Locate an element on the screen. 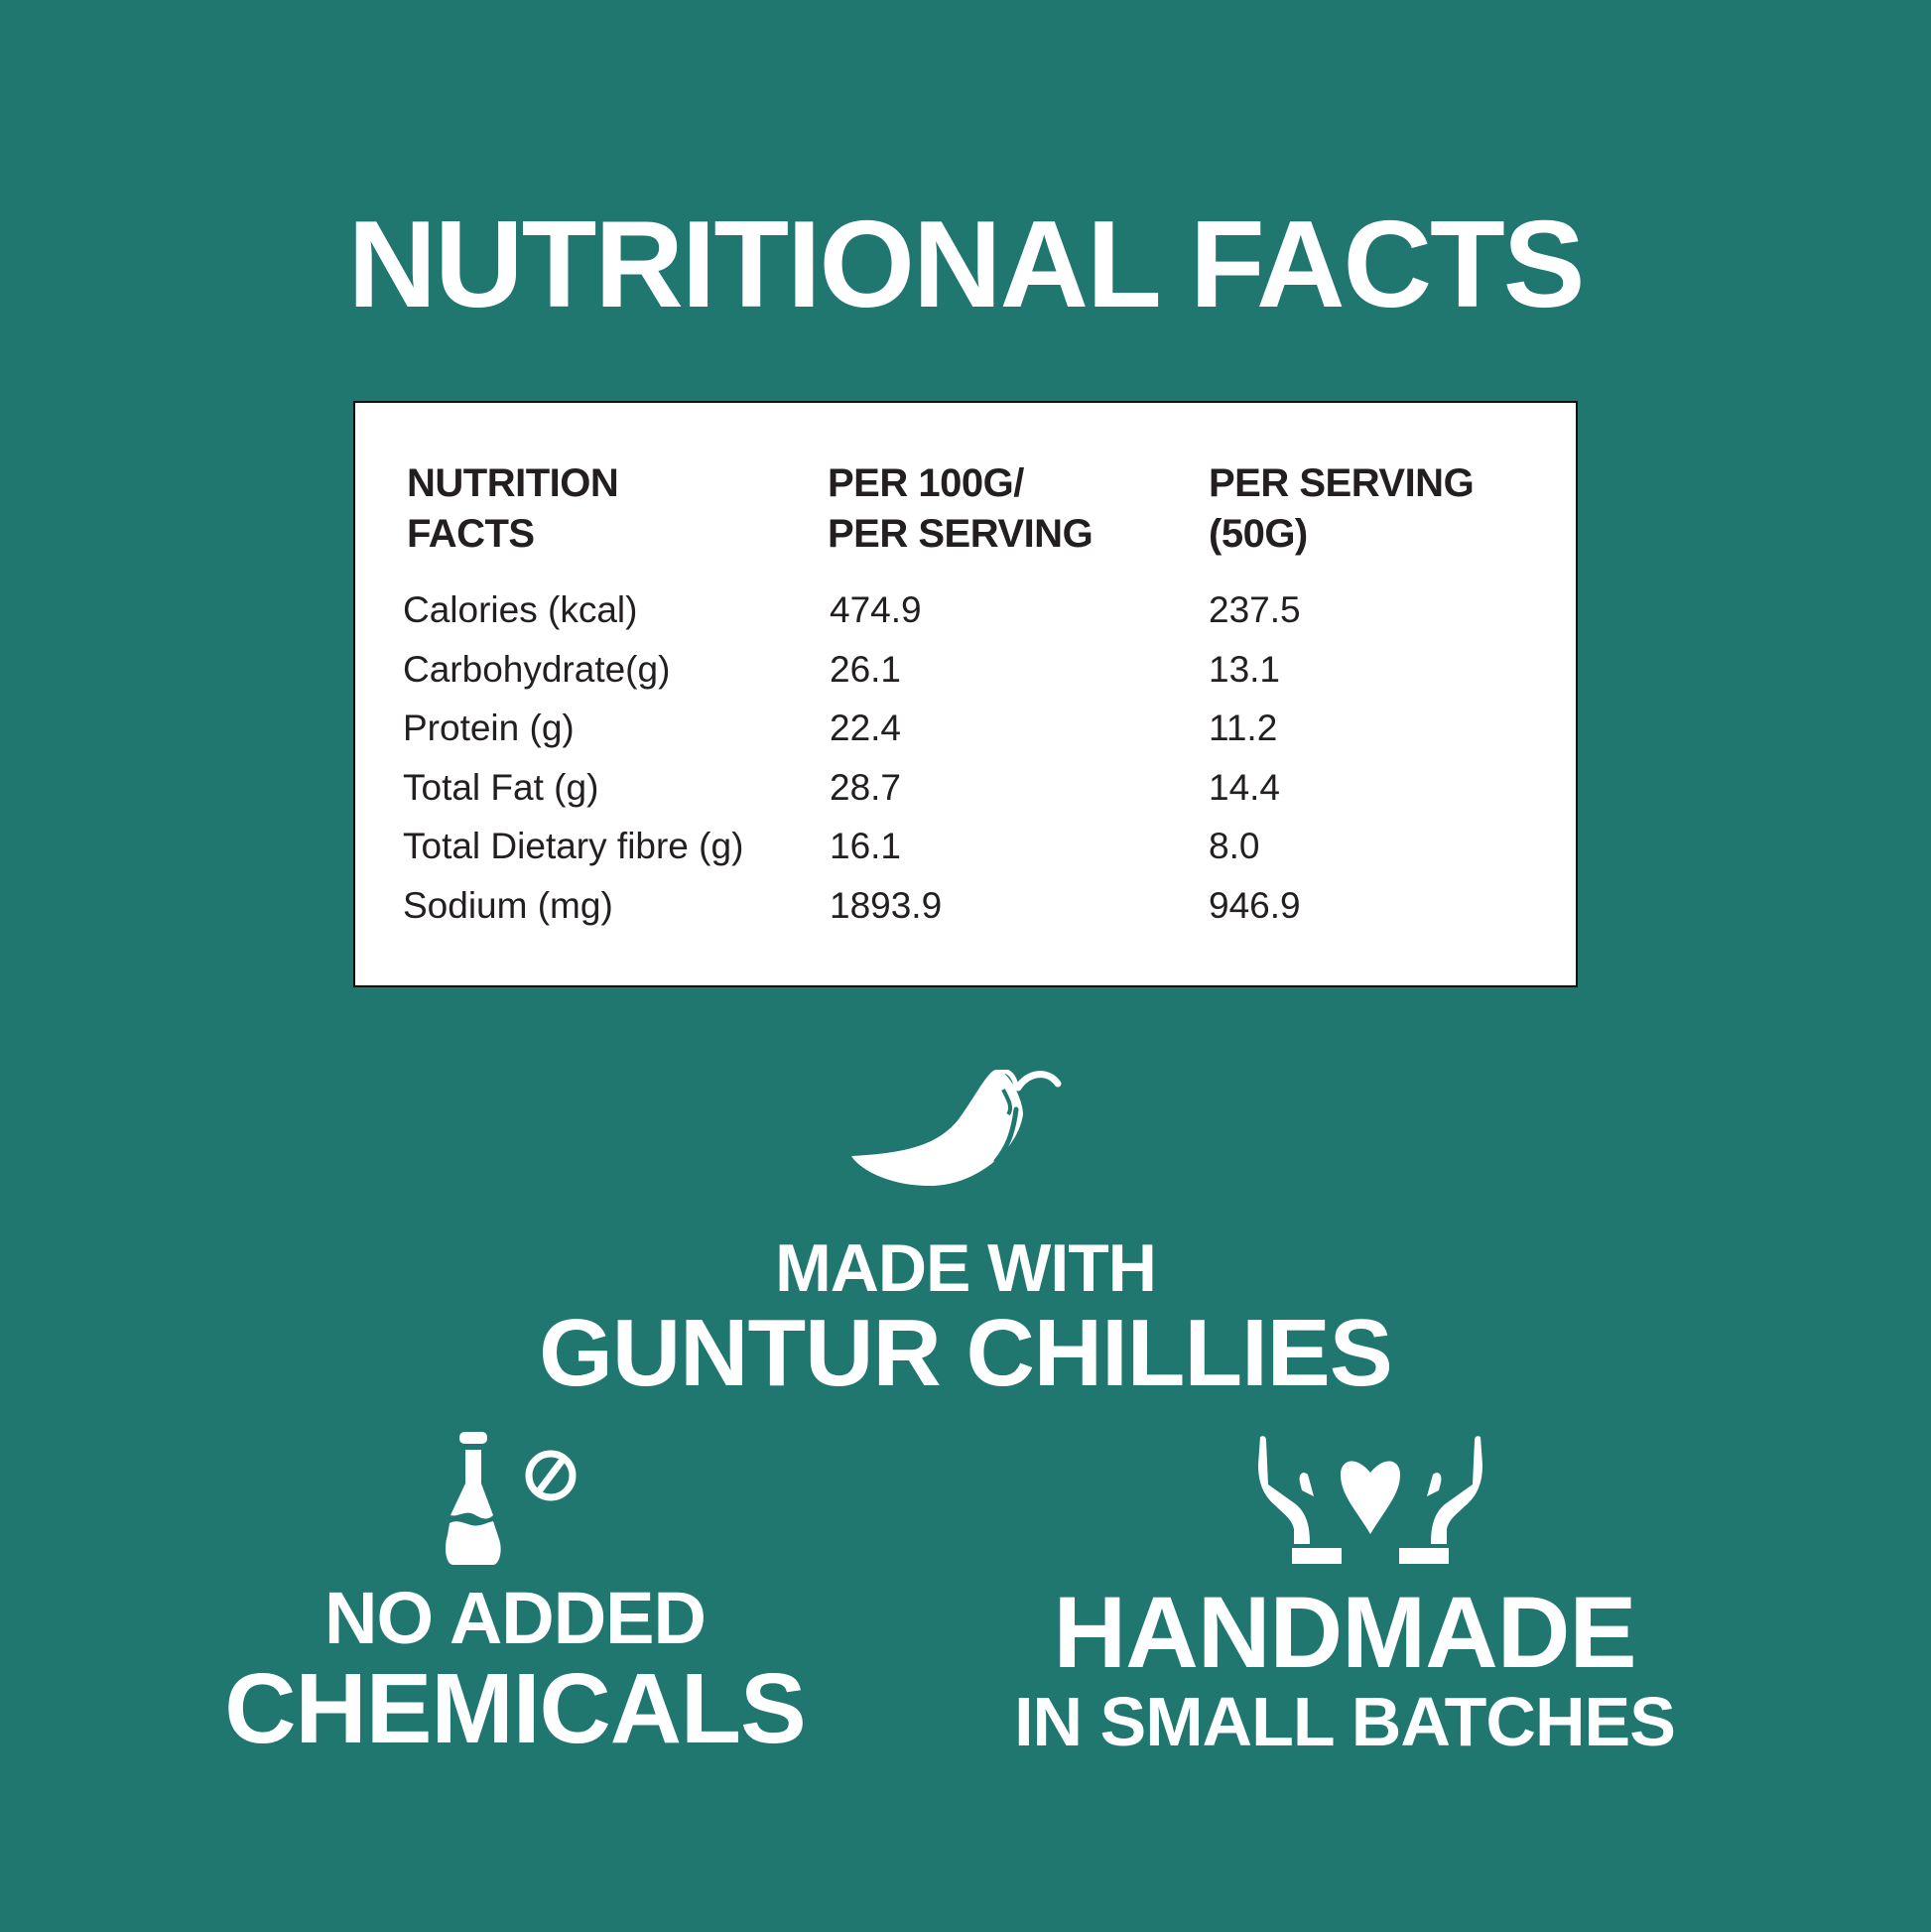 The width and height of the screenshot is (1931, 1932). chemicals-line2: CHEMICALS is located at coordinates (515, 1709).